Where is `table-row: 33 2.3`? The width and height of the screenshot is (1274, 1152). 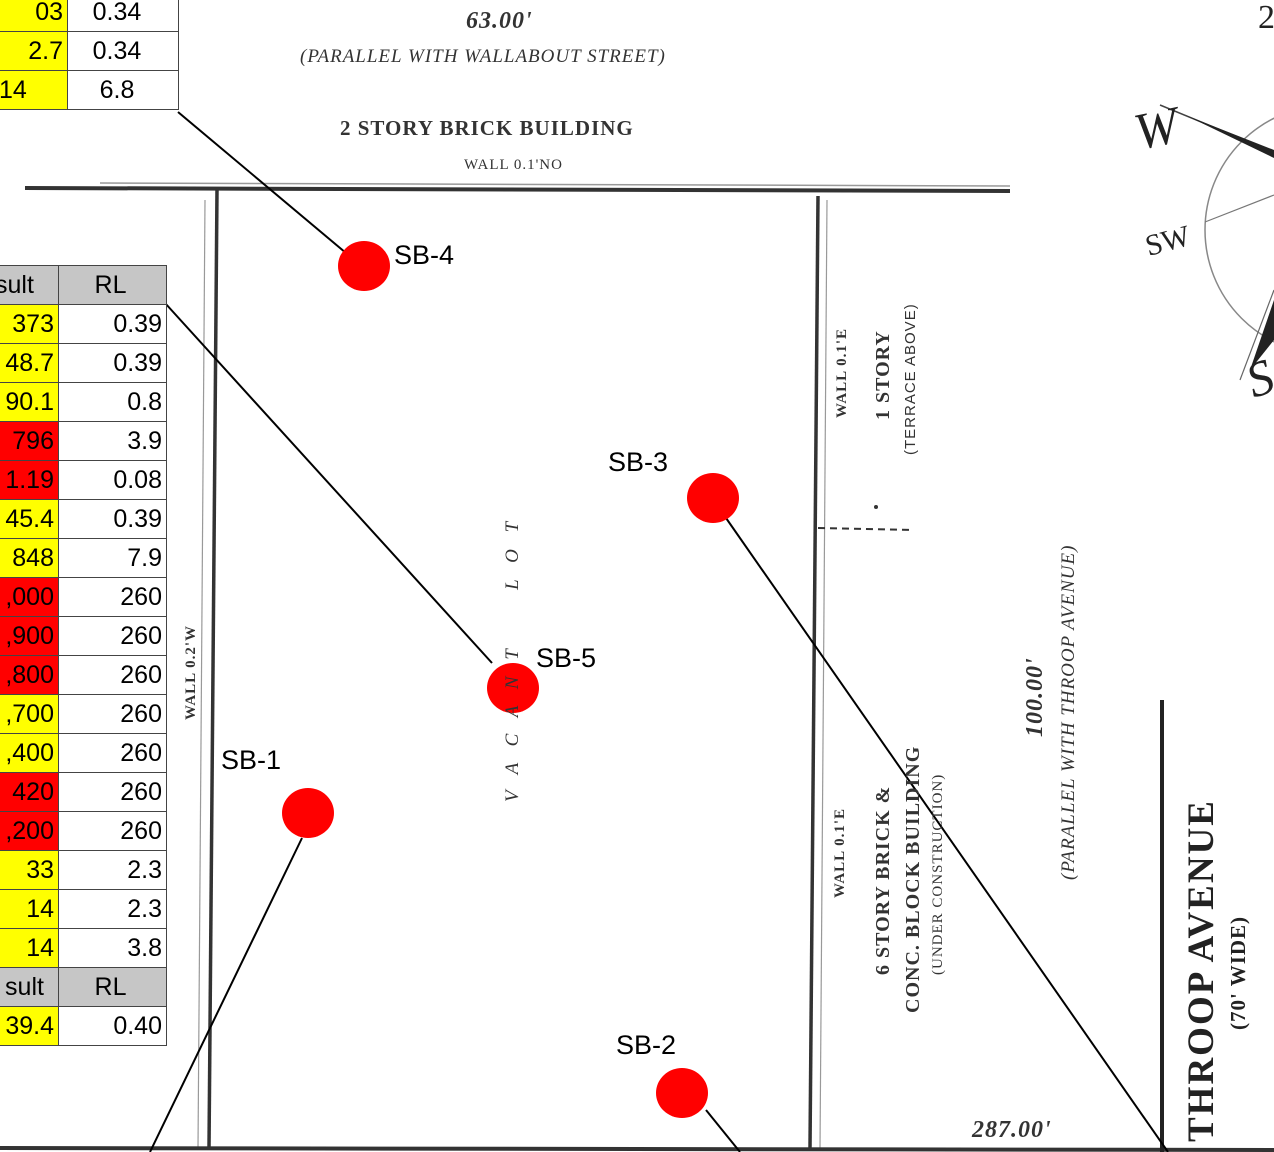 table-row: 33 2.3 is located at coordinates (83, 870).